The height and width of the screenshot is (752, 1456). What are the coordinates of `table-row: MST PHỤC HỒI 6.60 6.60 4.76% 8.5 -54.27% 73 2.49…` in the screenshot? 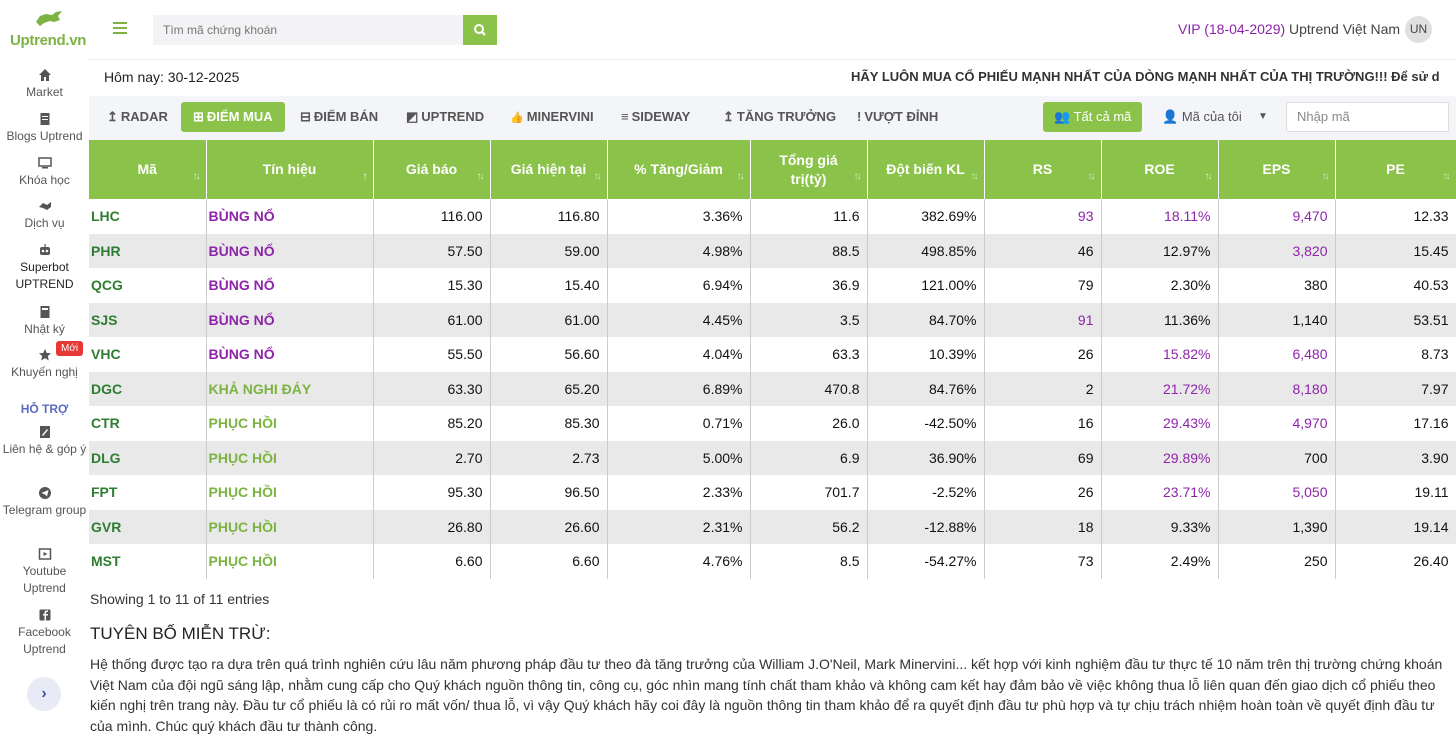 It's located at (772, 561).